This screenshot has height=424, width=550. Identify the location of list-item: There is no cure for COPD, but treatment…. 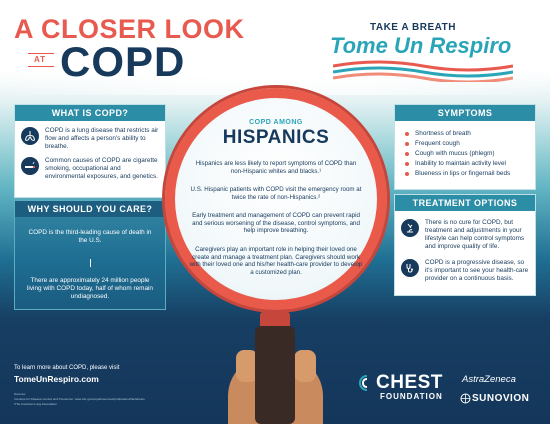
(465, 235).